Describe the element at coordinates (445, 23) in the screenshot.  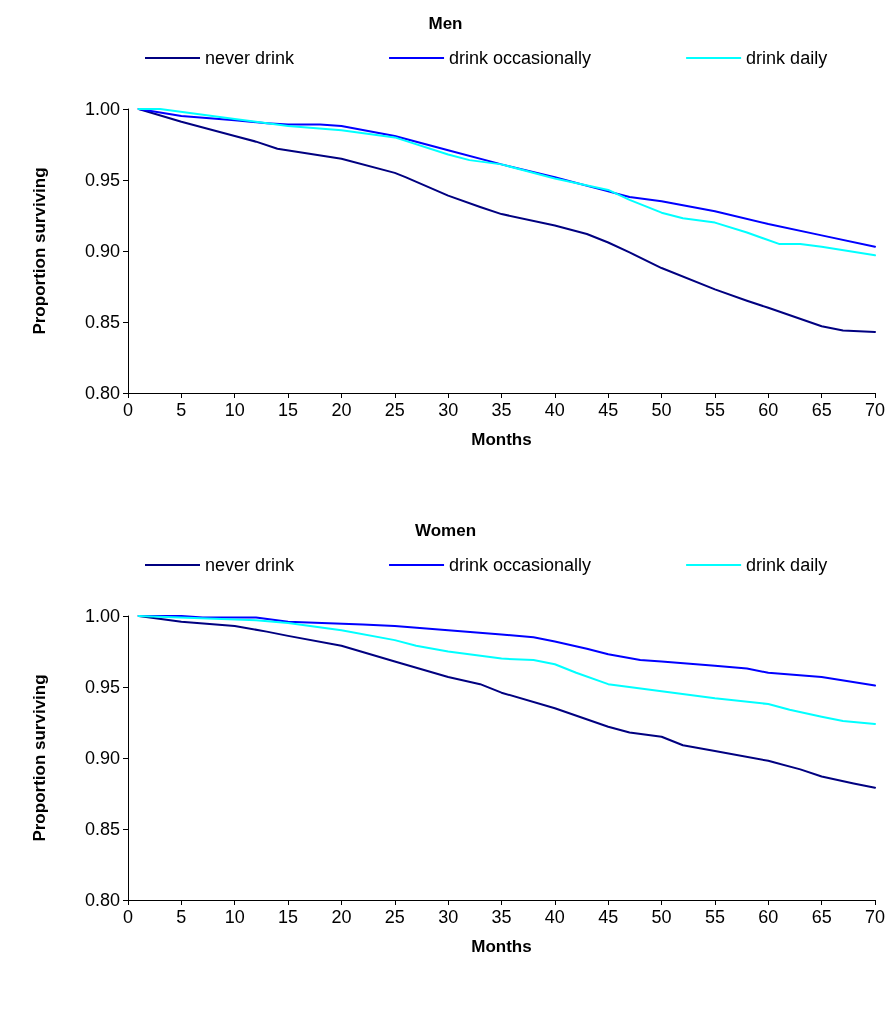
I see `chart-title: Men` at that location.